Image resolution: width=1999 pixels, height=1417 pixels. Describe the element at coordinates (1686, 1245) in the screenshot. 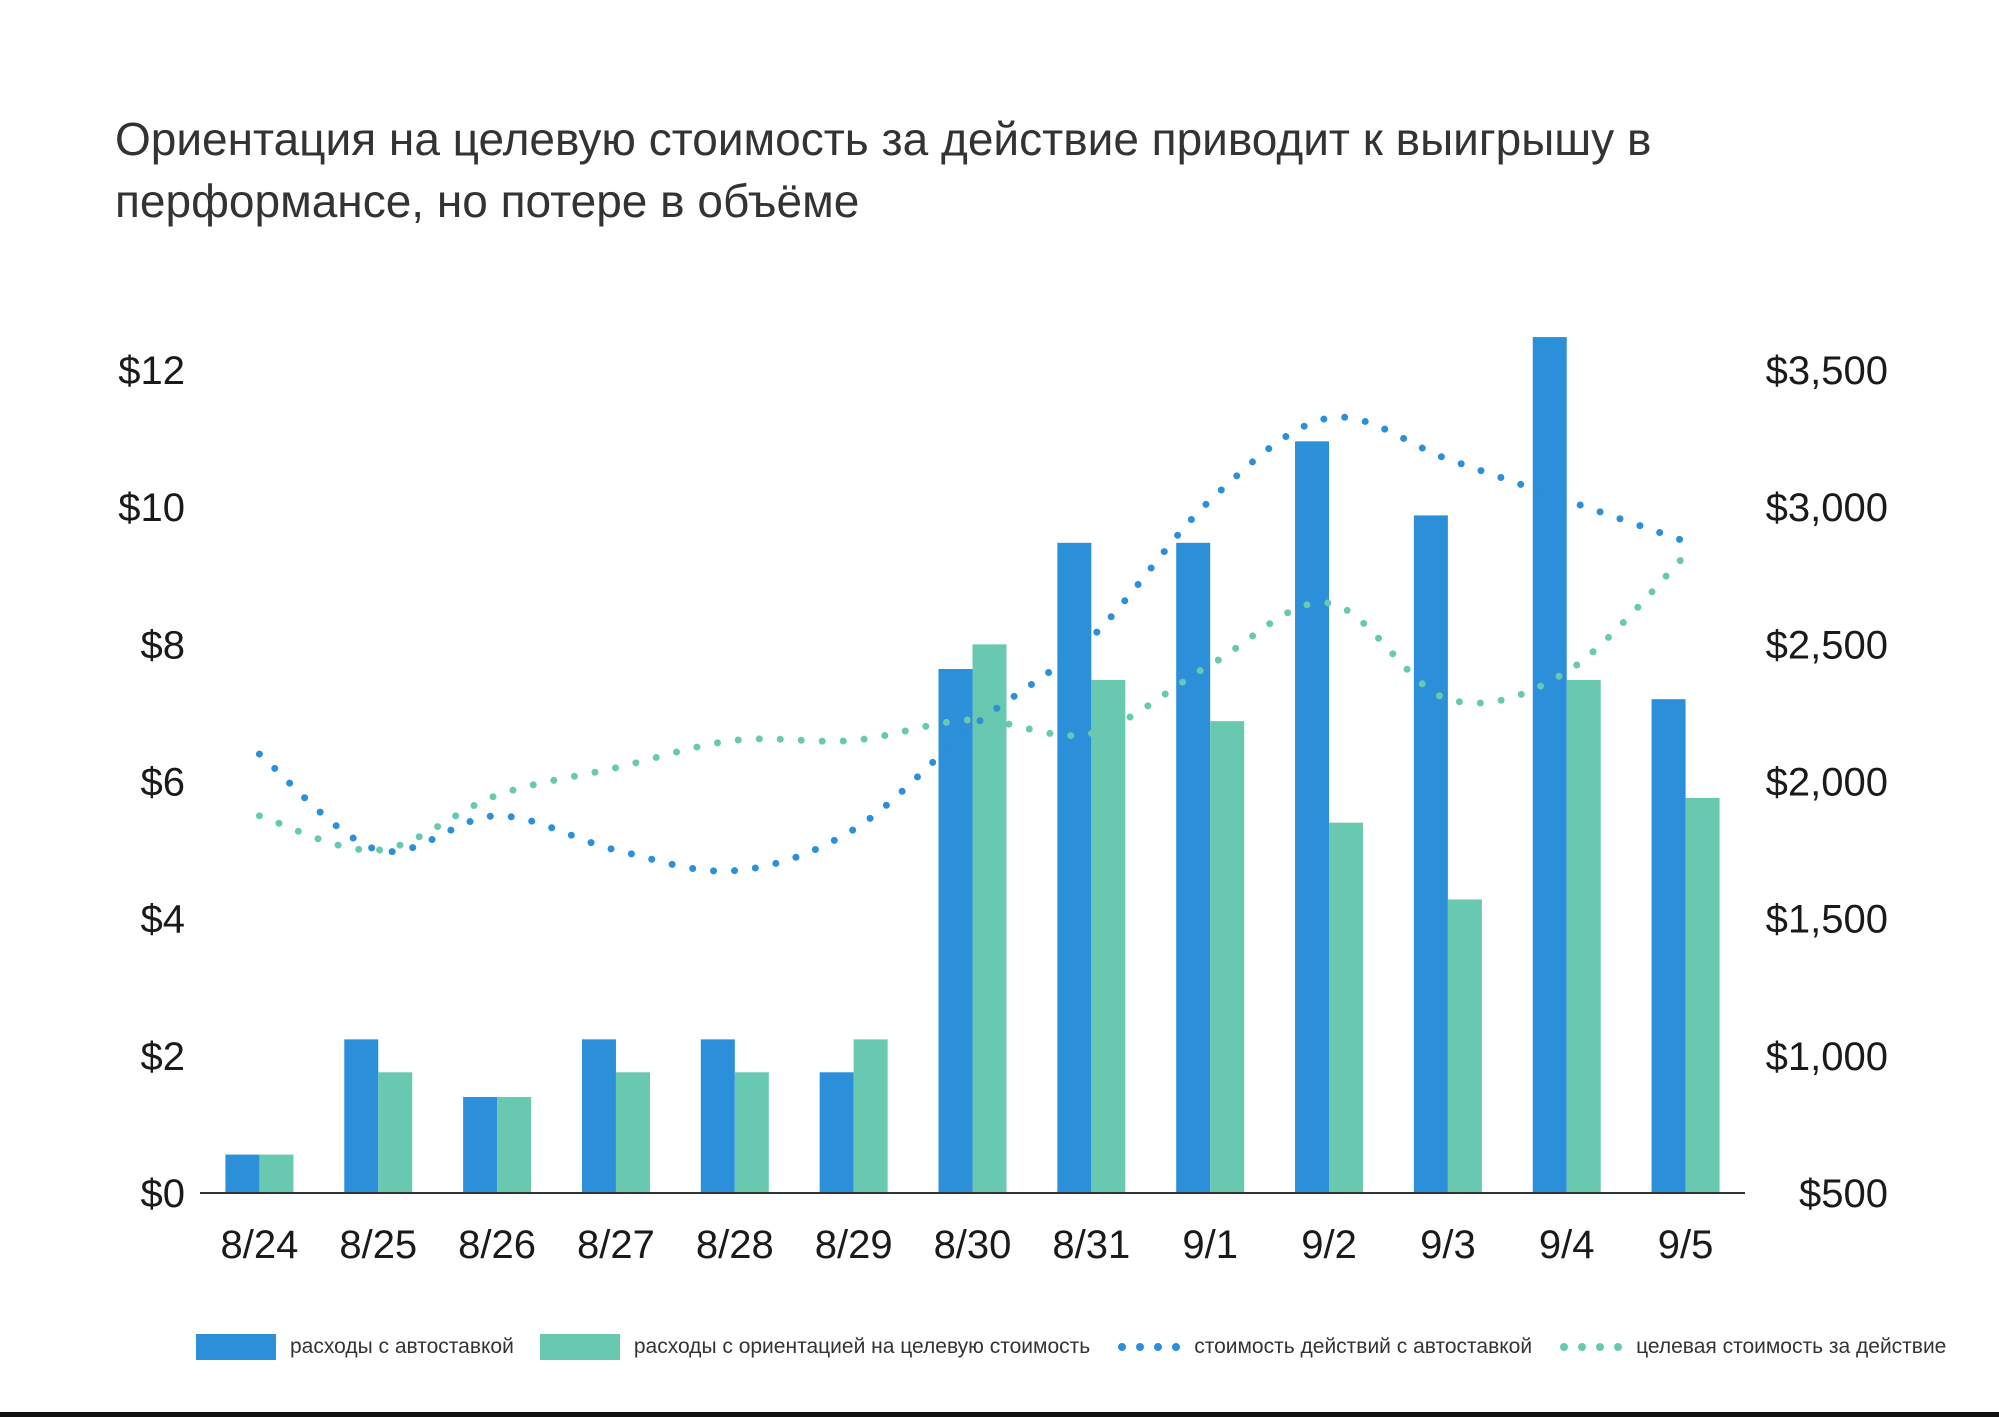

I see `x-tick-label: 9/5` at that location.